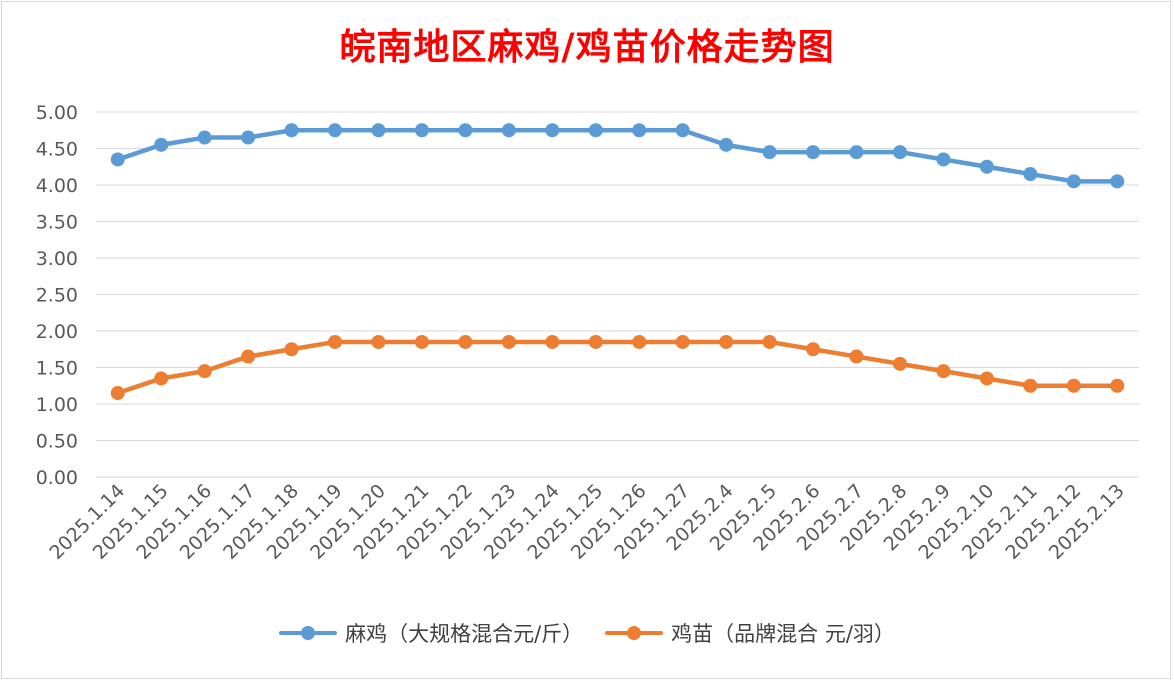  What do you see at coordinates (57, 332) in the screenshot?
I see `y-tick-label: 2.00` at bounding box center [57, 332].